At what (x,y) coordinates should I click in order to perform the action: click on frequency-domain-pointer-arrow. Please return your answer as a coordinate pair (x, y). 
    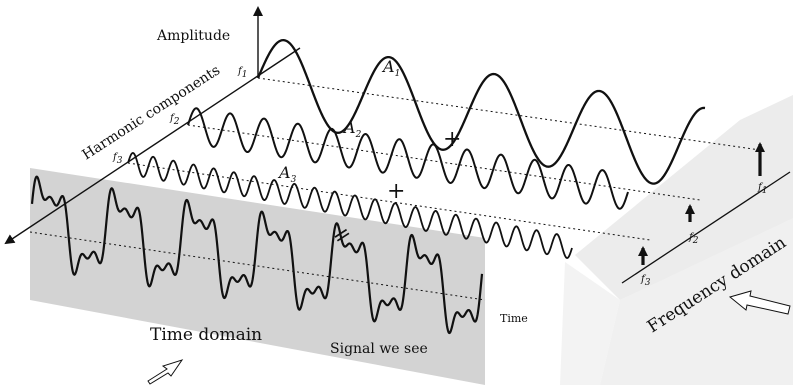
    Looking at the image, I should click on (759, 302).